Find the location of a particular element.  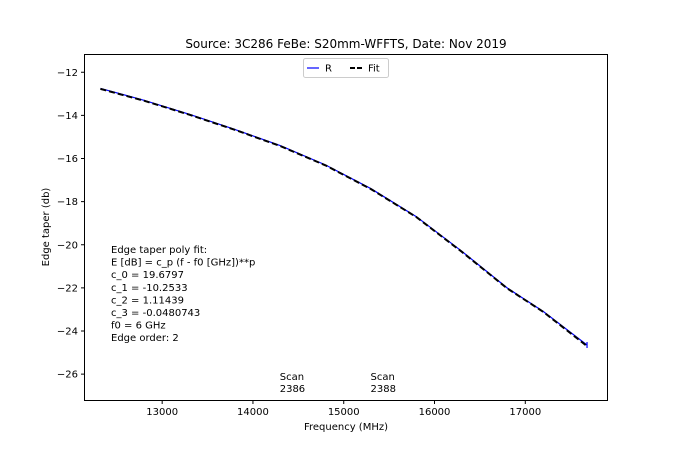

fit-text-line: c_2 = 1.11439 is located at coordinates (147, 300).